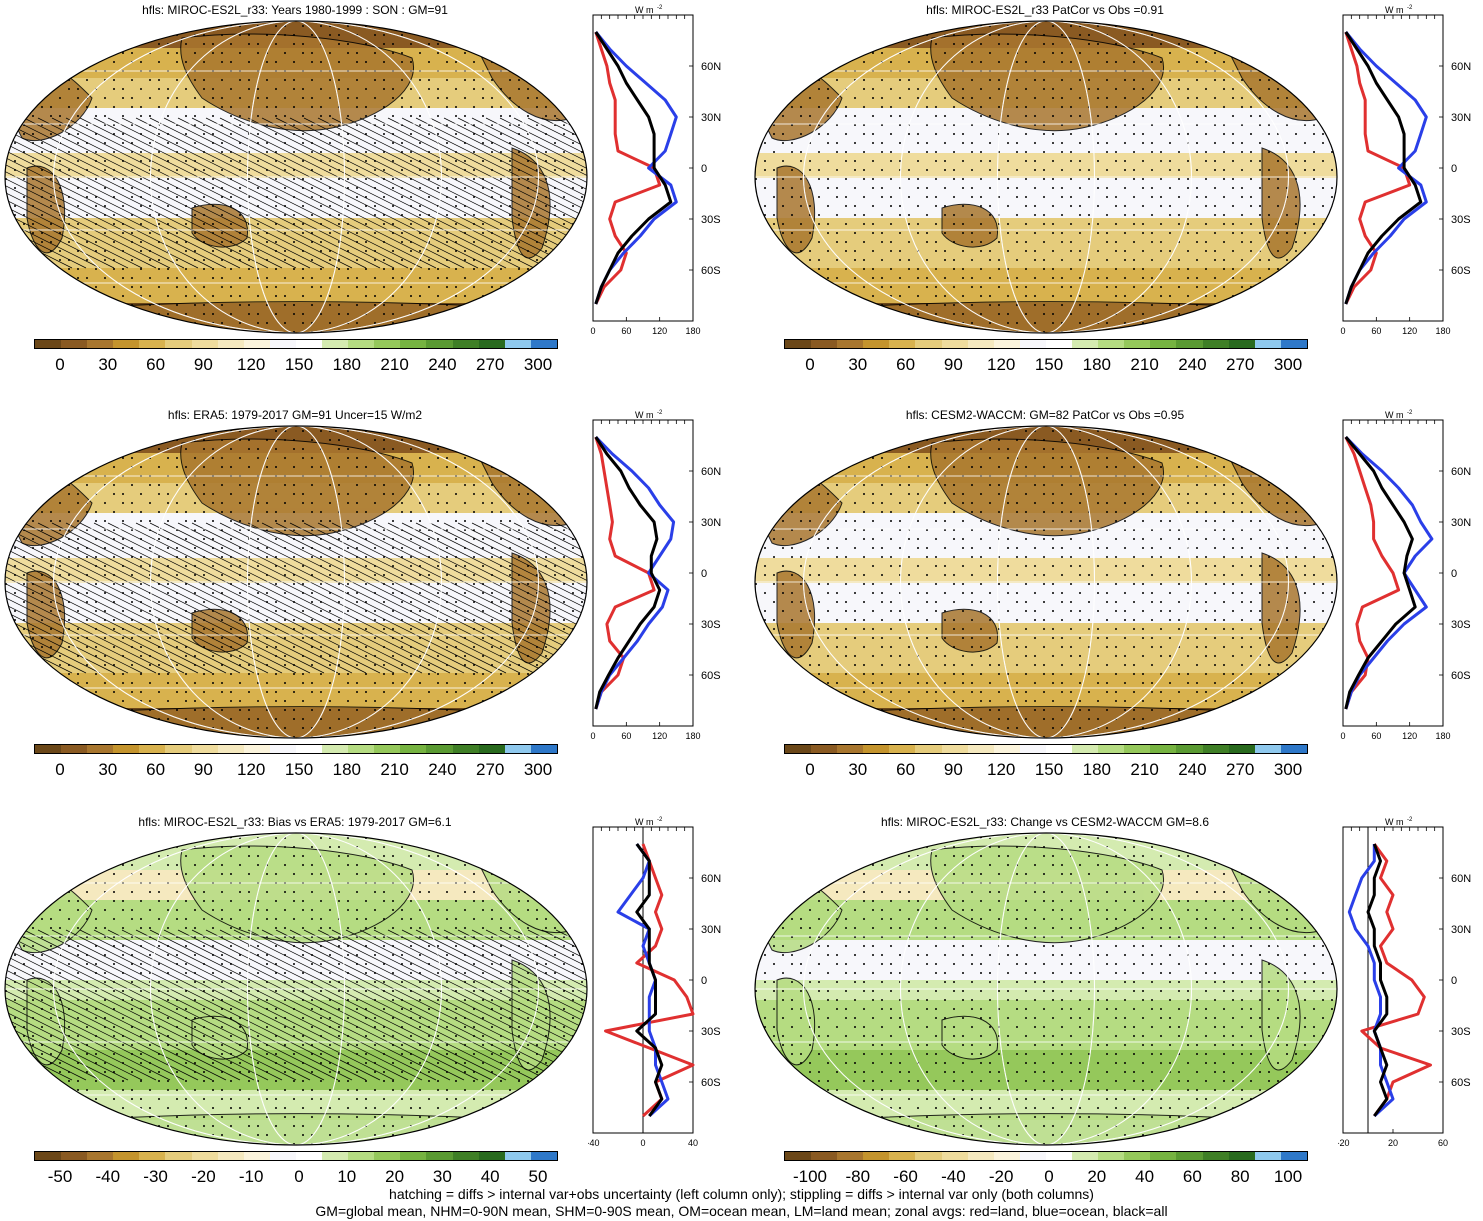 The width and height of the screenshot is (1483, 1221). What do you see at coordinates (108, 364) in the screenshot?
I see `colorbar-tick-label: 30` at bounding box center [108, 364].